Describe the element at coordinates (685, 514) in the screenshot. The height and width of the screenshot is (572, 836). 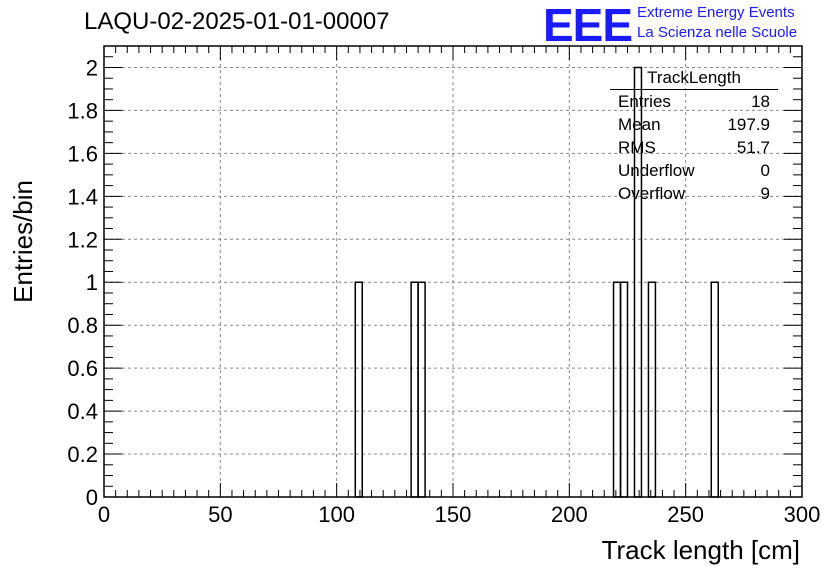
I see `x-tick-label: 250` at that location.